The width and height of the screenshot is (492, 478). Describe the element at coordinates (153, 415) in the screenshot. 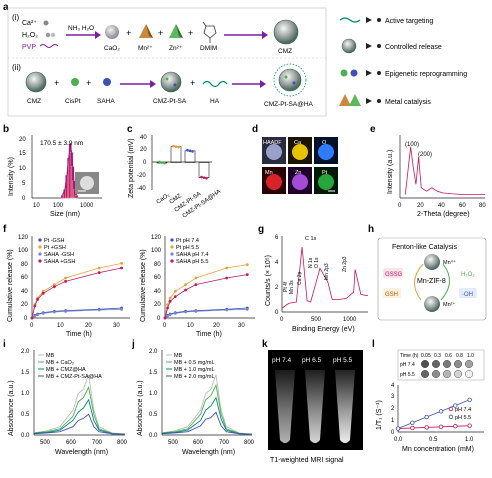

I see `j-ytick-1: 0.5` at that location.